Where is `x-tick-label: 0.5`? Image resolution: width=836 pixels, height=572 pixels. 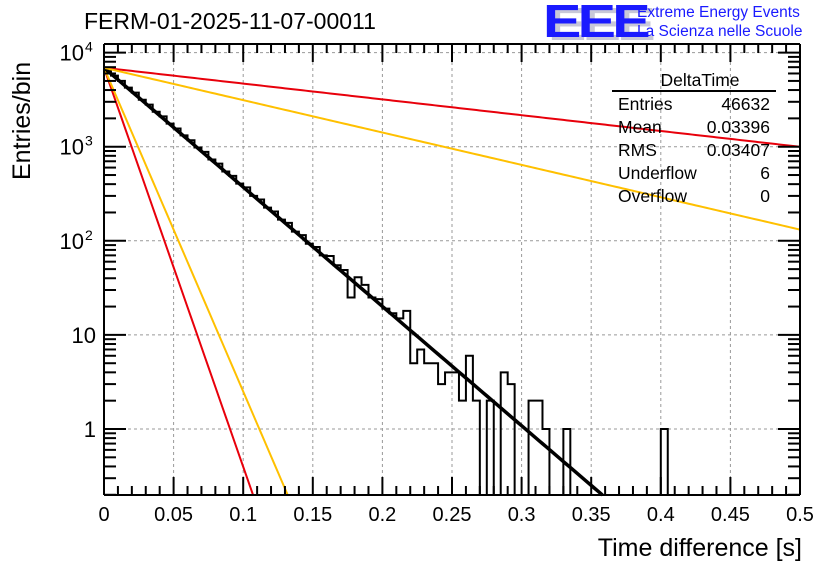 x-tick-label: 0.5 is located at coordinates (800, 515).